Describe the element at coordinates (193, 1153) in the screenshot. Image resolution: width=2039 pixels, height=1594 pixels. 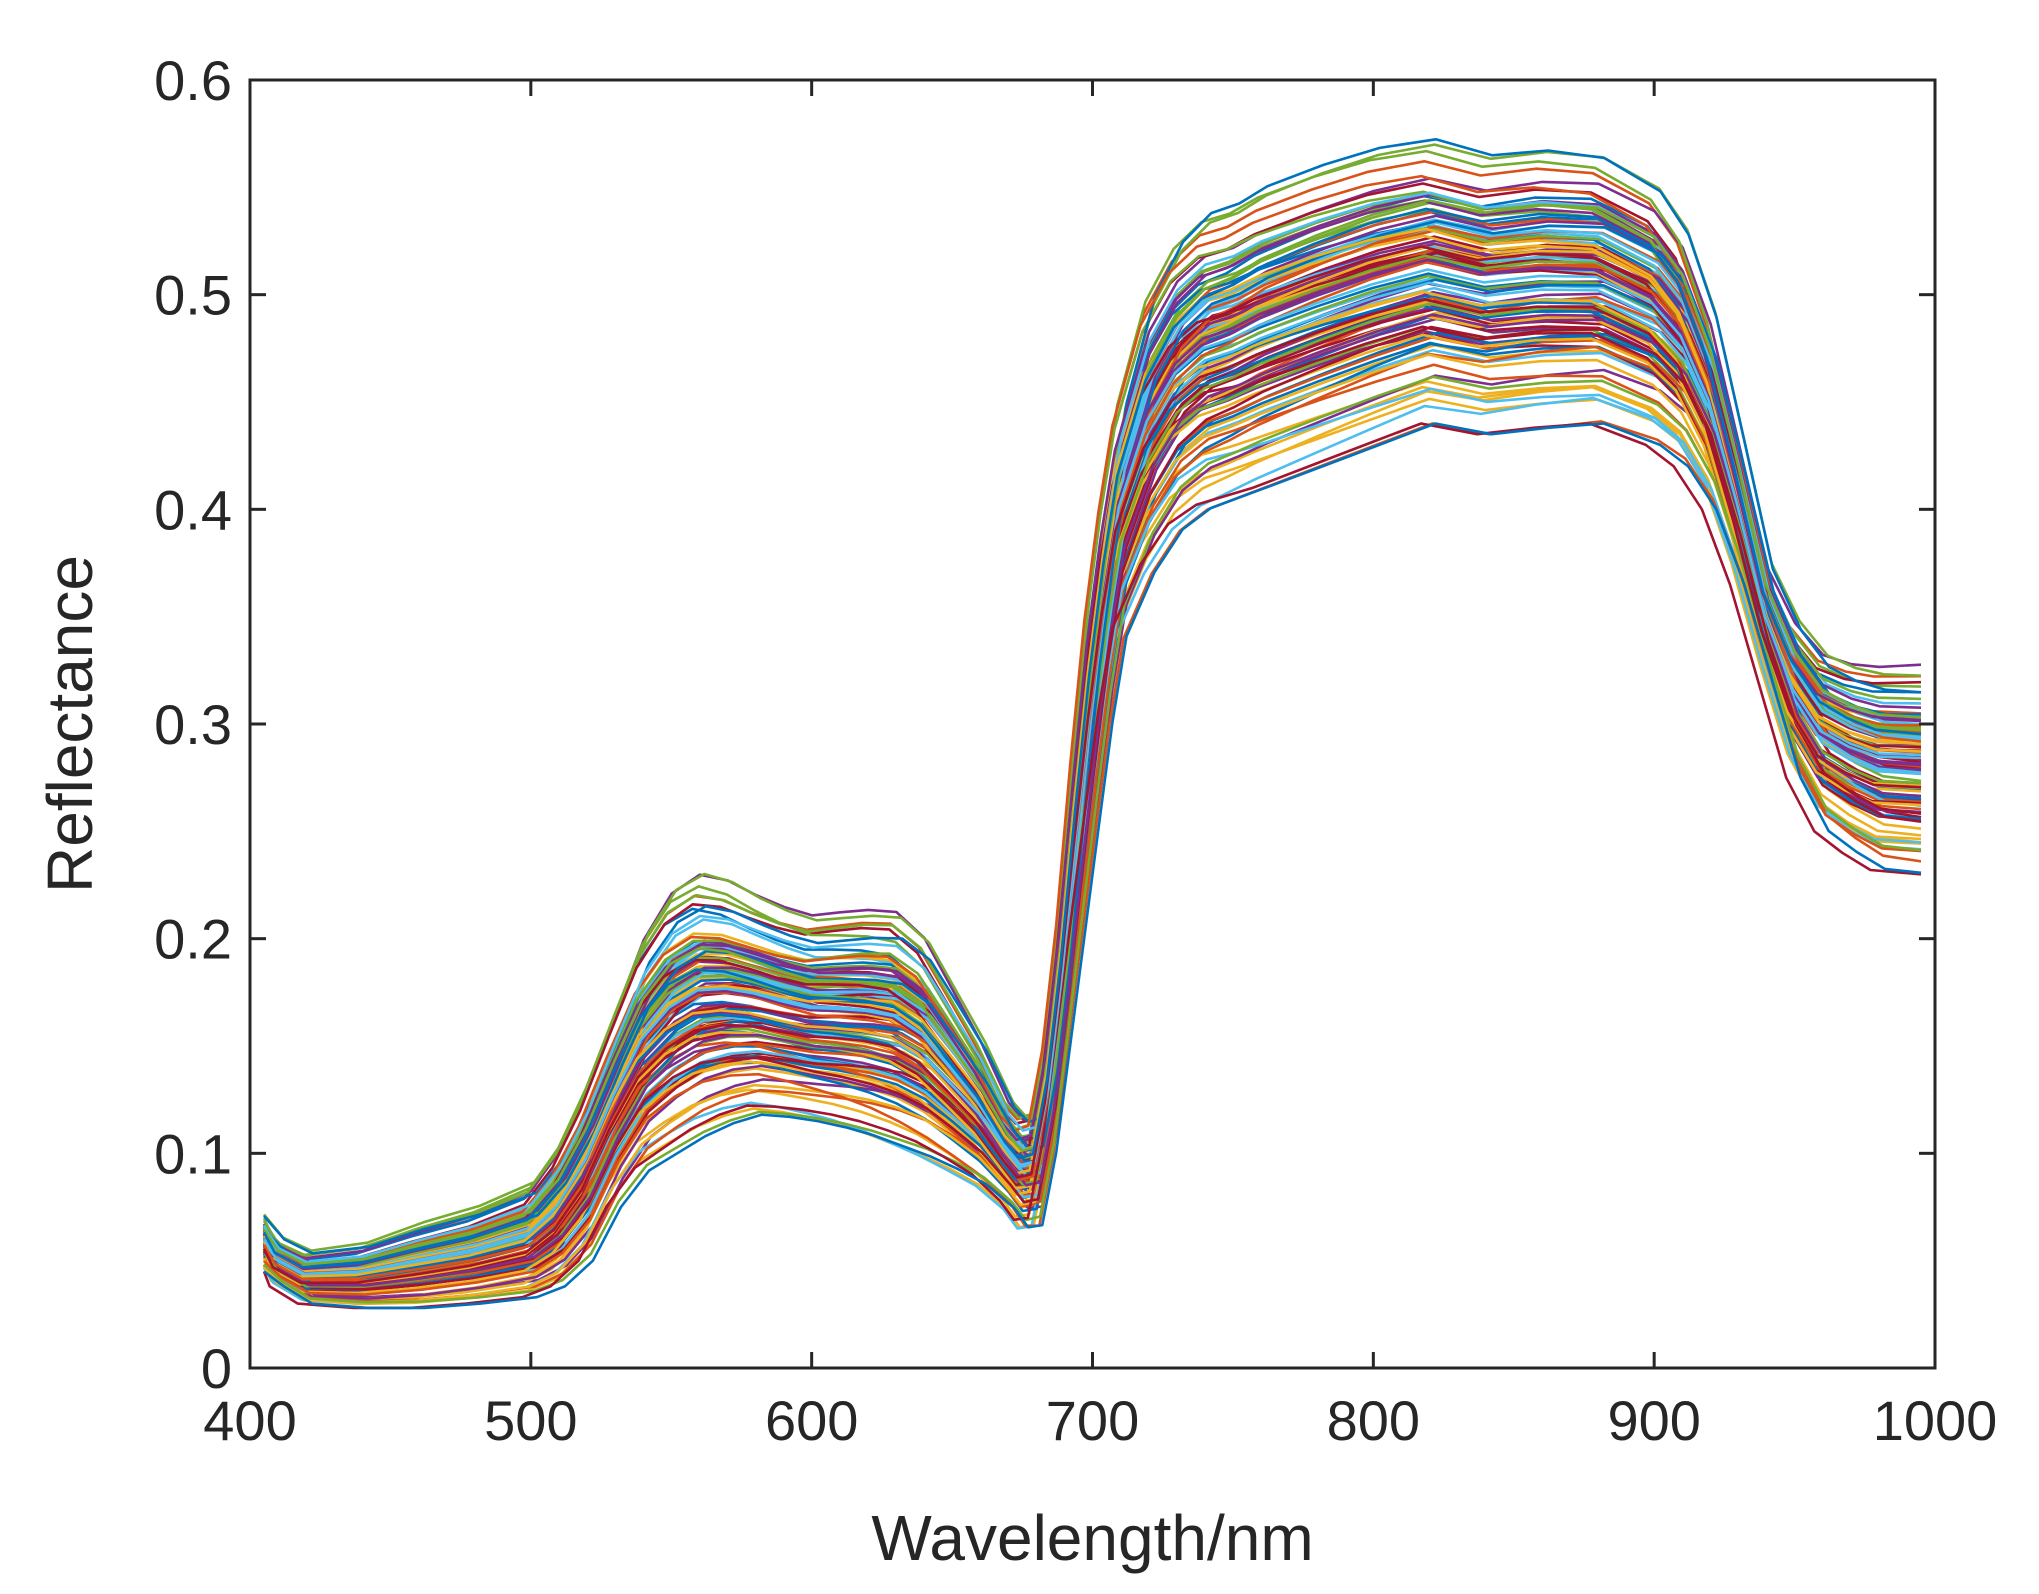
I see `y-tick-label-0.1: 0.1` at that location.